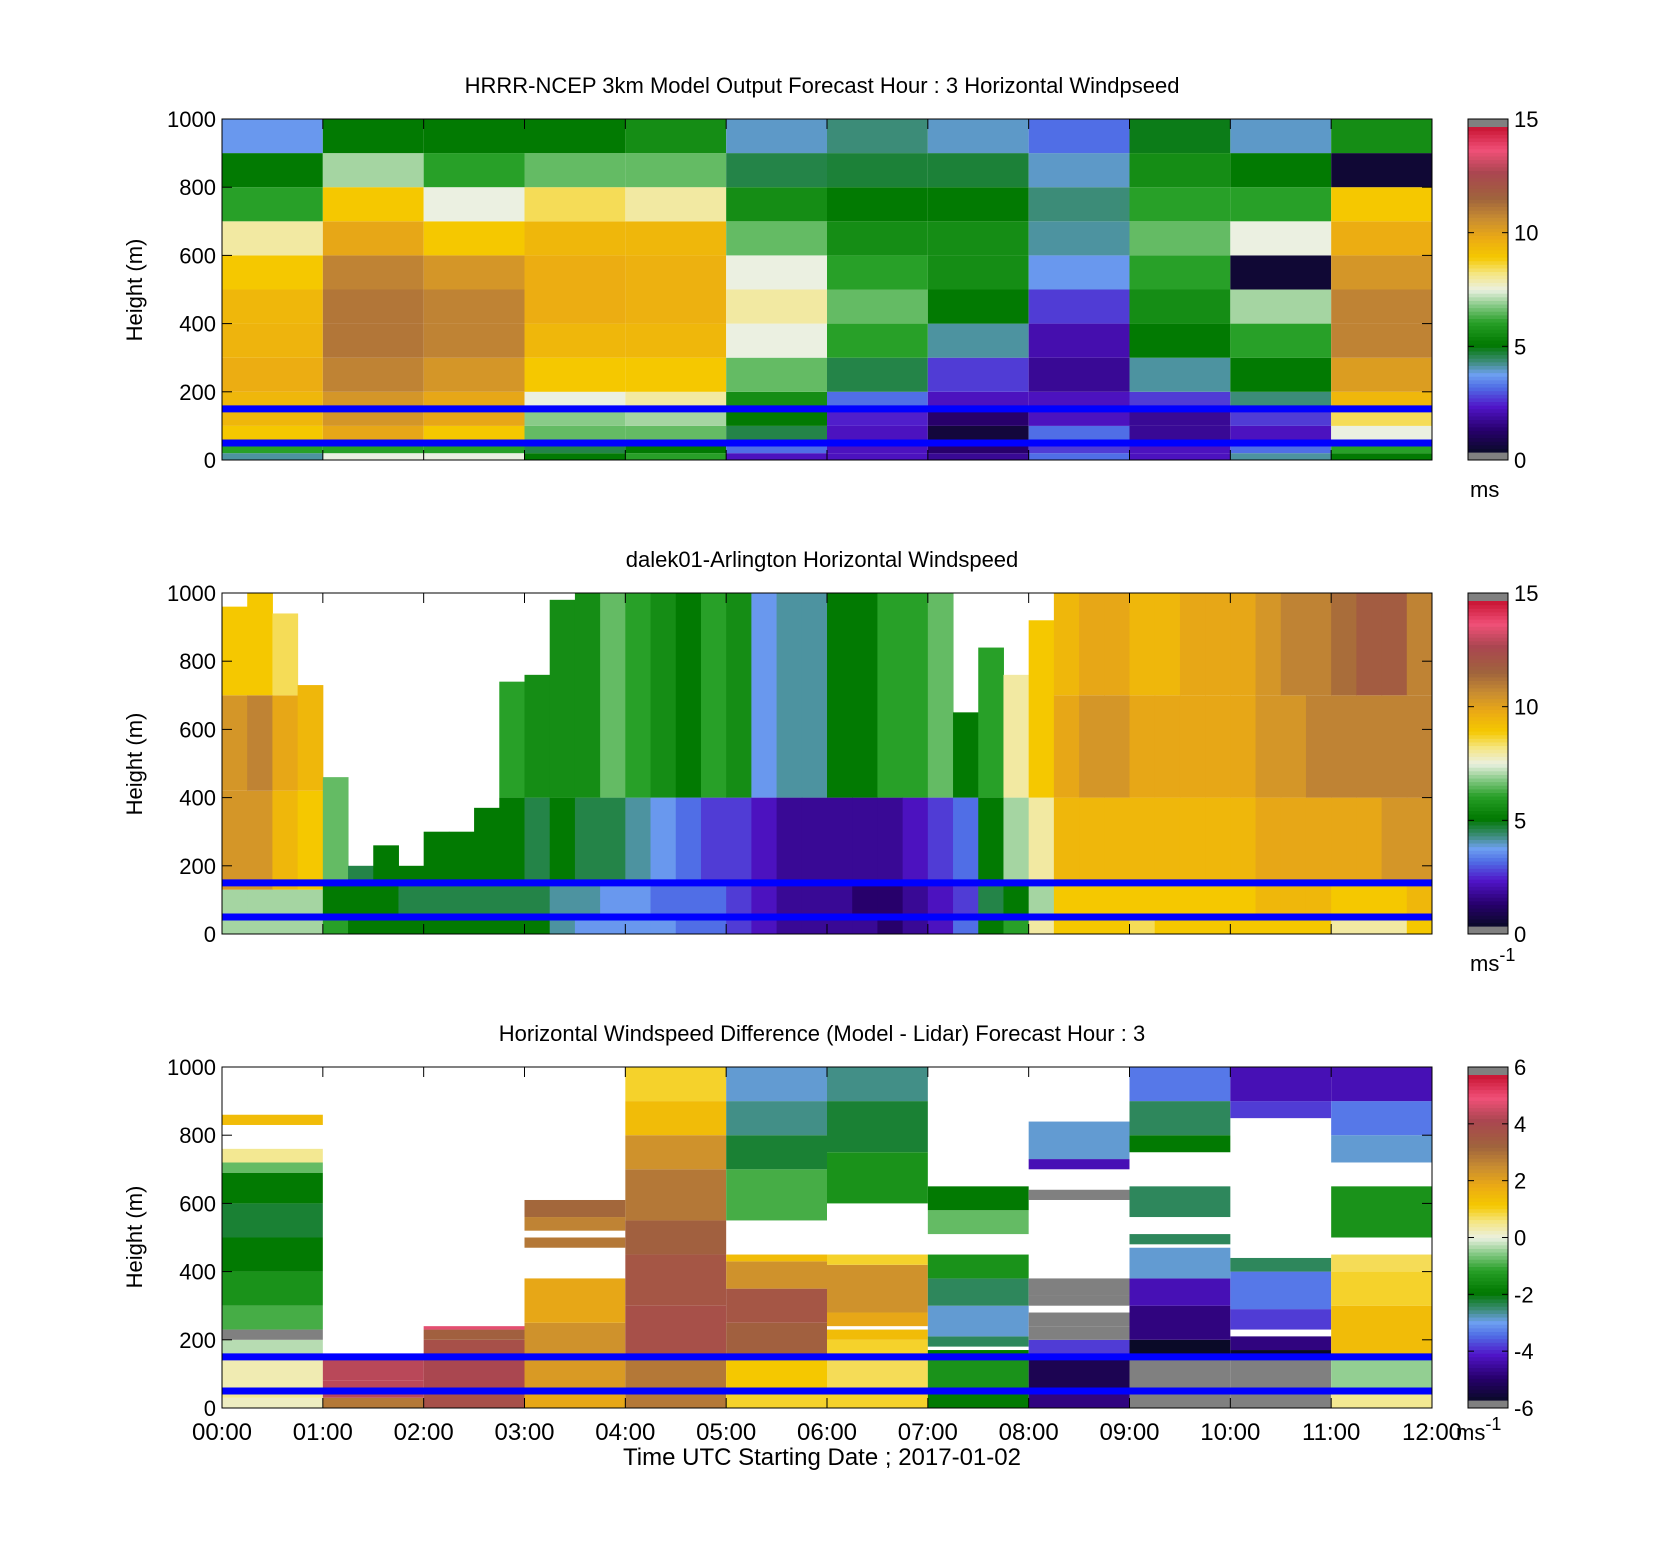 Image resolution: width=1680 pixels, height=1561 pixels. I want to click on colorbar-unit-exponent: -1, so click(1507, 955).